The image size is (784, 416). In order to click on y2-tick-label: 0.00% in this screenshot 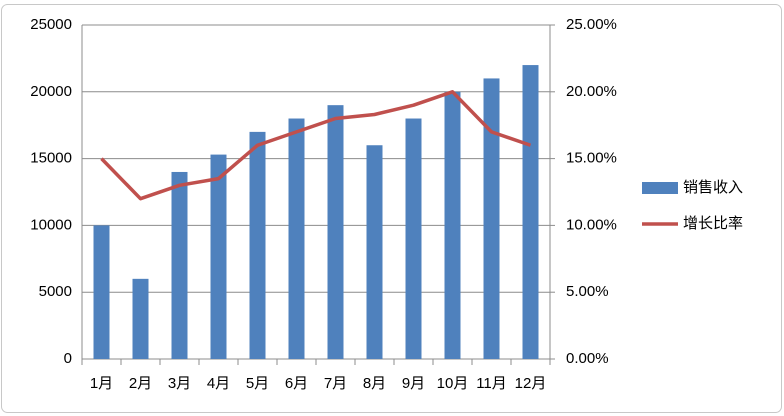, I will do `click(587, 358)`.